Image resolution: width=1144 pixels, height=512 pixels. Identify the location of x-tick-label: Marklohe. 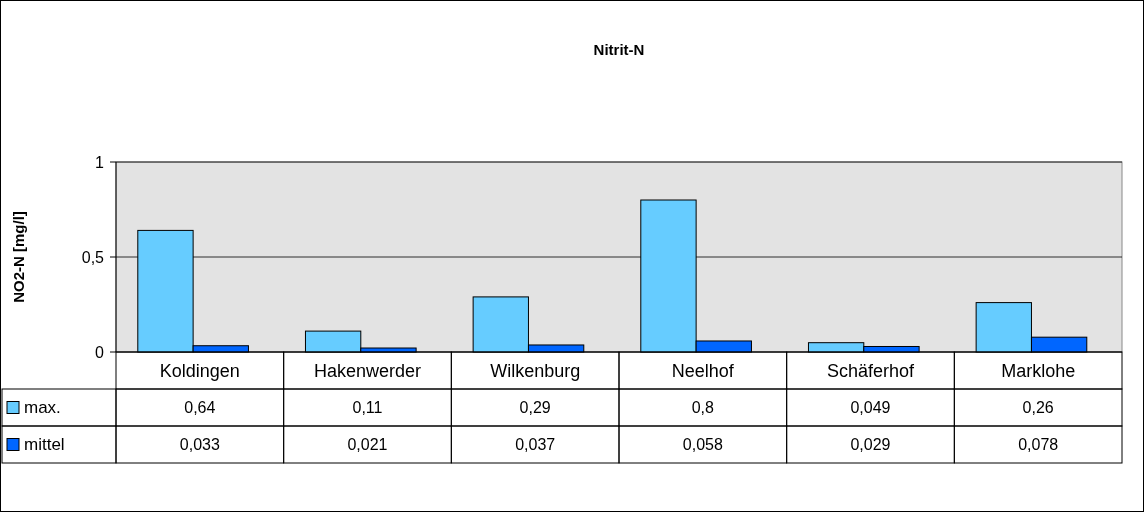
(1038, 370).